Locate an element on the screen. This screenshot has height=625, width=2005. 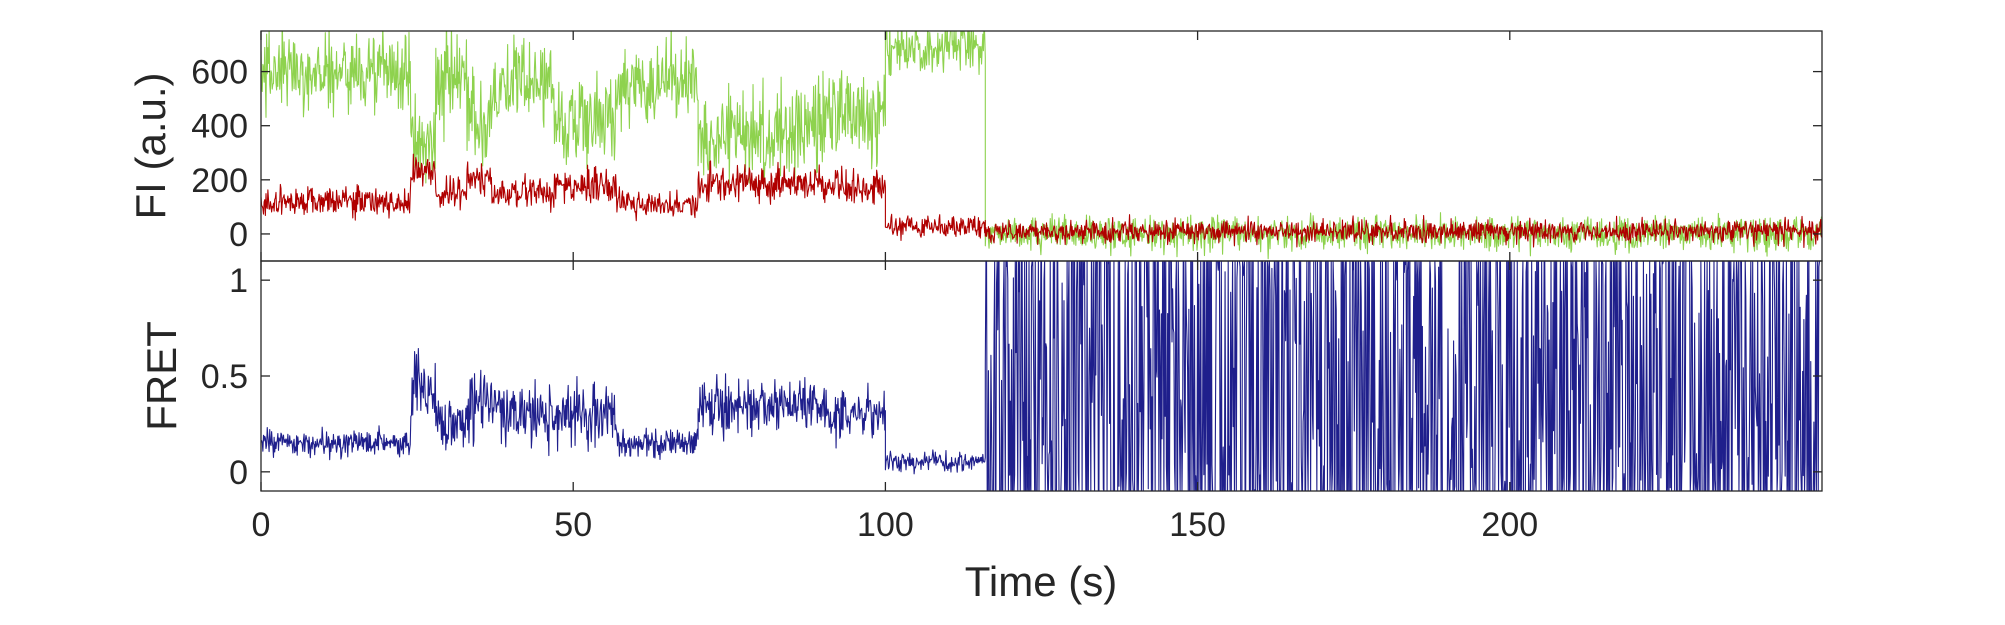
fi-y-tick-label: 200 is located at coordinates (219, 181).